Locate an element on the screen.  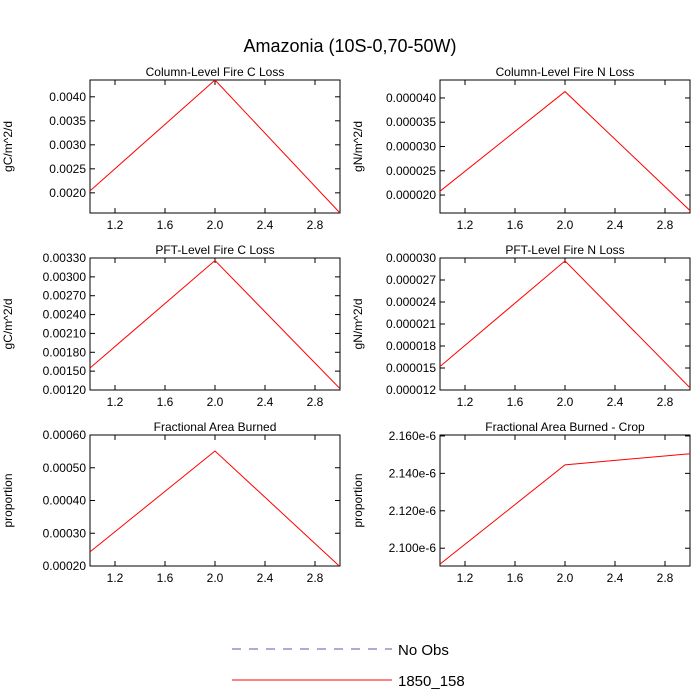
y-tick-label: 0.000012 is located at coordinates (411, 390).